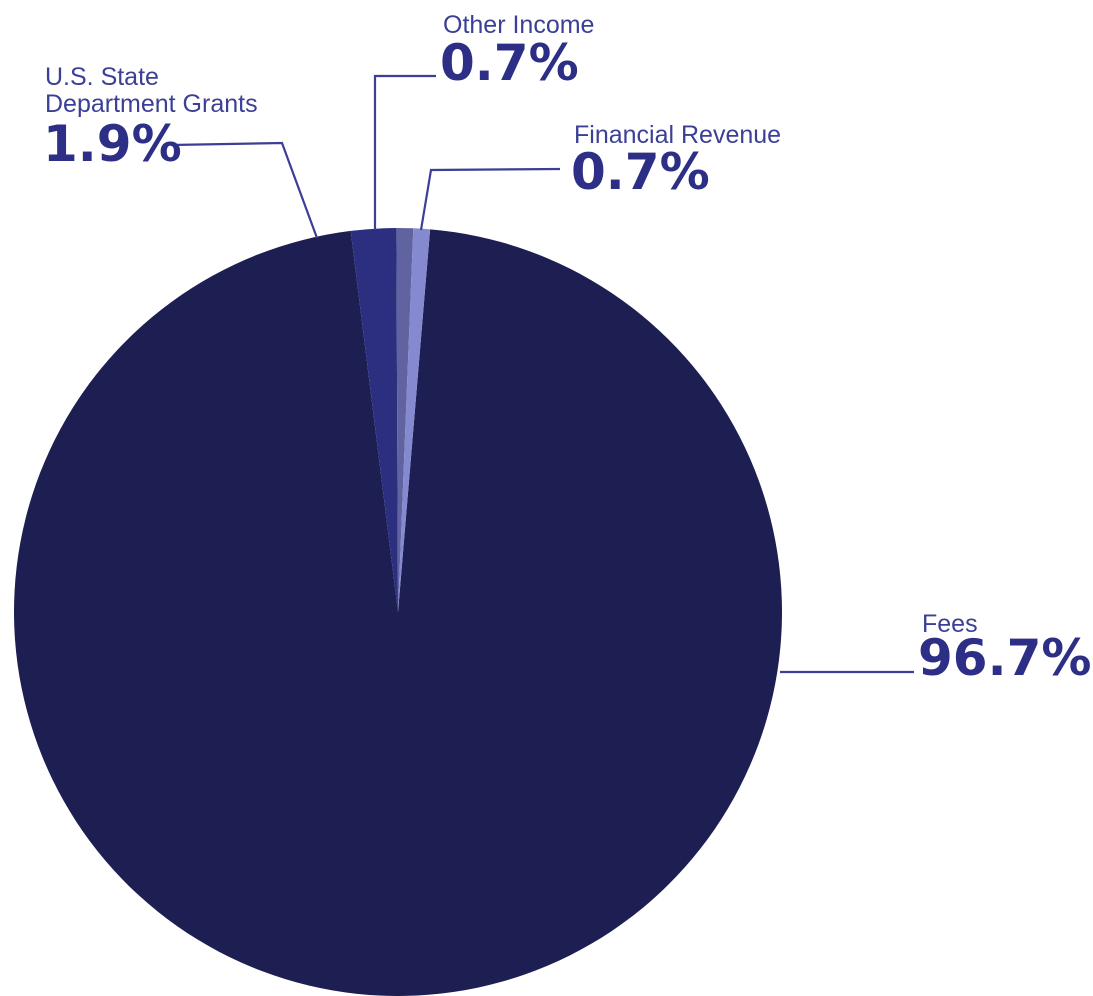 This screenshot has height=996, width=1093. Describe the element at coordinates (404, 152) in the screenshot. I see `leader-other-income` at that location.